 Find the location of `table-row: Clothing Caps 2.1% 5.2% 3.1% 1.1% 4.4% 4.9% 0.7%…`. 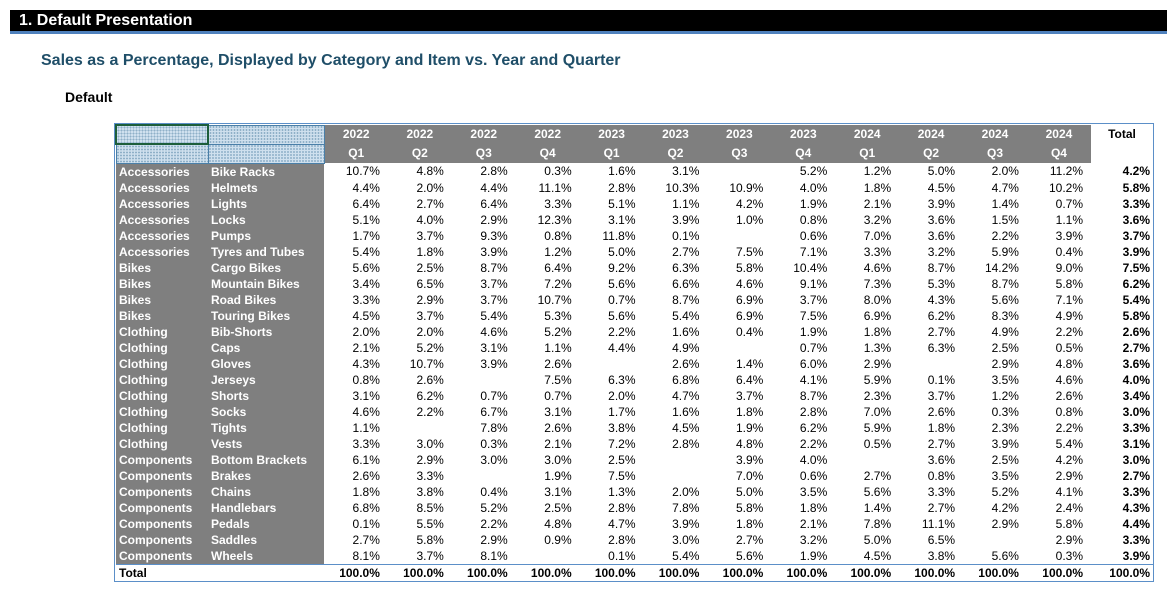

table-row: Clothing Caps 2.1% 5.2% 3.1% 1.1% 4.4% 4.9% 0.7%… is located at coordinates (634, 347).